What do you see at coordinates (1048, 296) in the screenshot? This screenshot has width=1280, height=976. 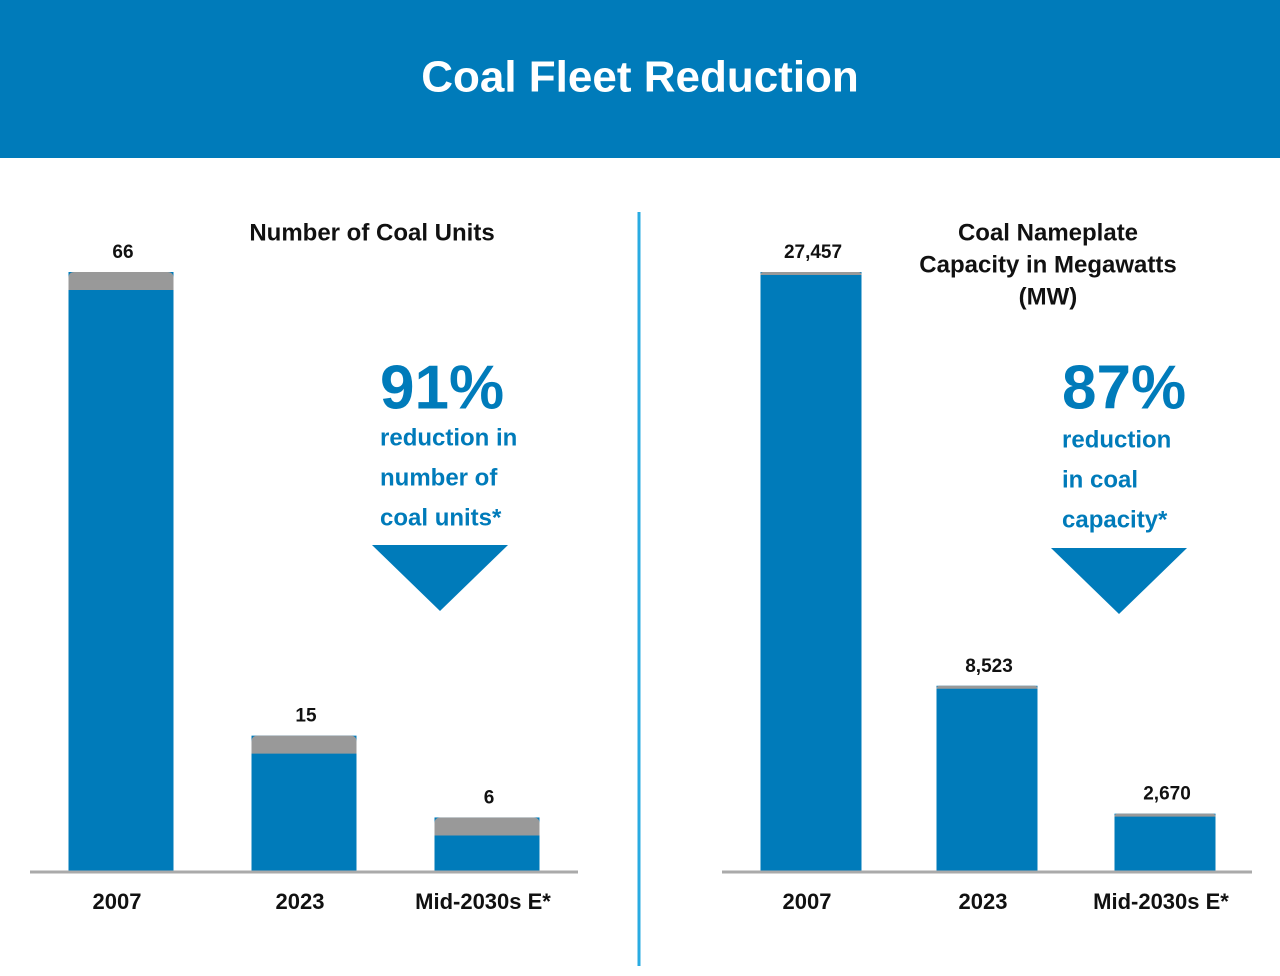 I see `chart-title: (MW)` at bounding box center [1048, 296].